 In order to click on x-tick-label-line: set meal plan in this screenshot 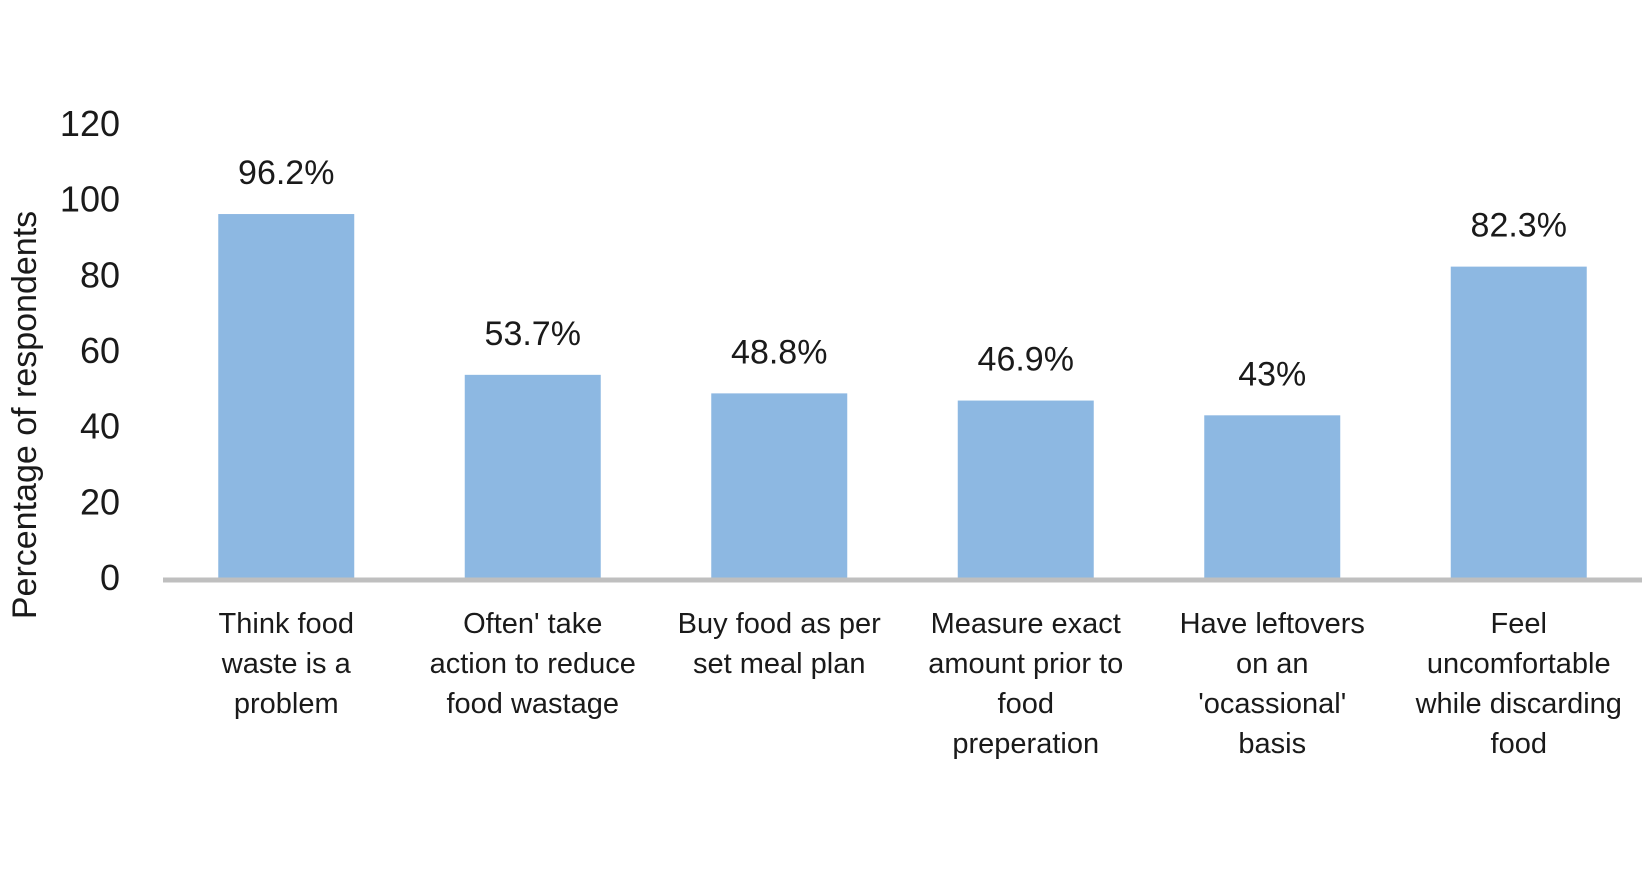, I will do `click(779, 664)`.